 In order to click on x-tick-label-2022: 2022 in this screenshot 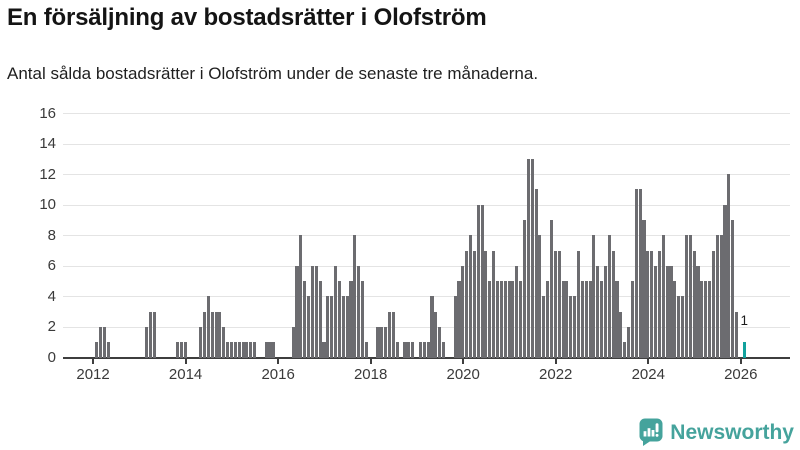, I will do `click(556, 374)`.